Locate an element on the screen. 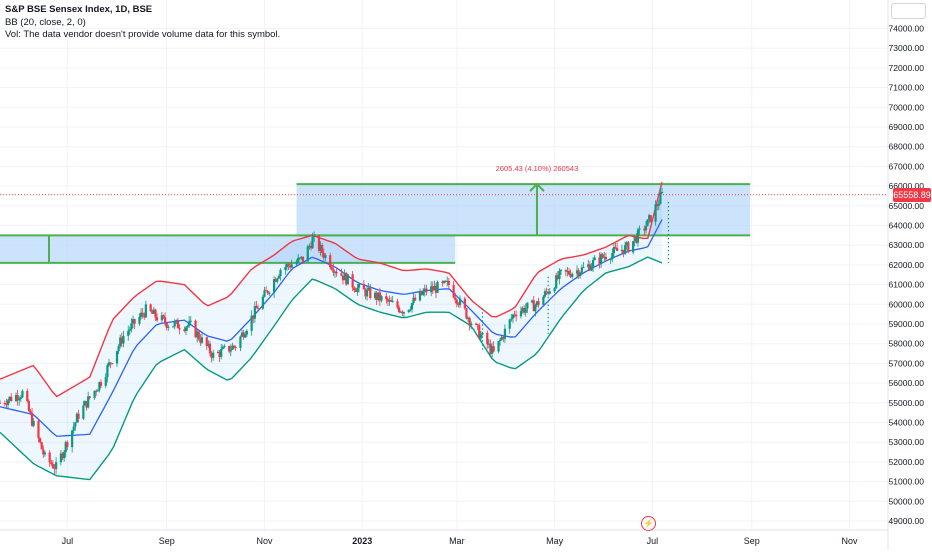 The image size is (932, 555). lightning-icon: ⚡ is located at coordinates (648, 523).